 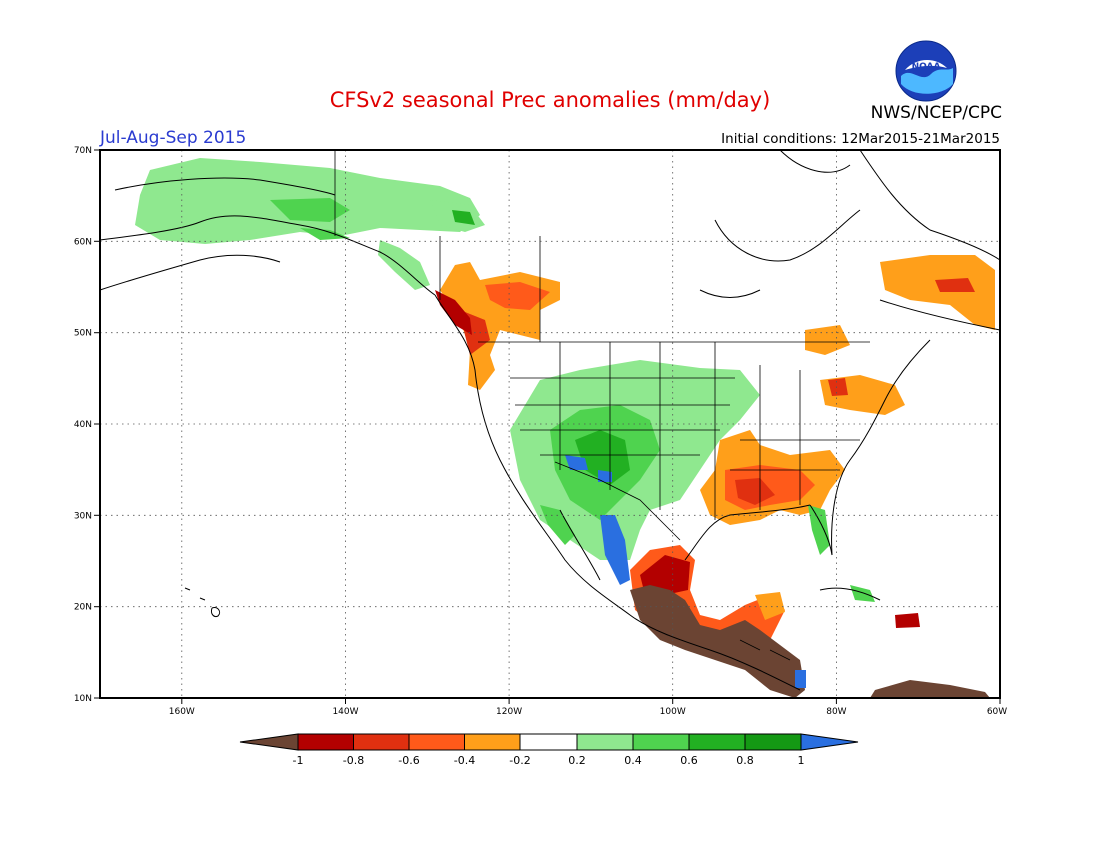 What do you see at coordinates (717, 641) in the screenshot?
I see `anomaly-mexico-brown` at bounding box center [717, 641].